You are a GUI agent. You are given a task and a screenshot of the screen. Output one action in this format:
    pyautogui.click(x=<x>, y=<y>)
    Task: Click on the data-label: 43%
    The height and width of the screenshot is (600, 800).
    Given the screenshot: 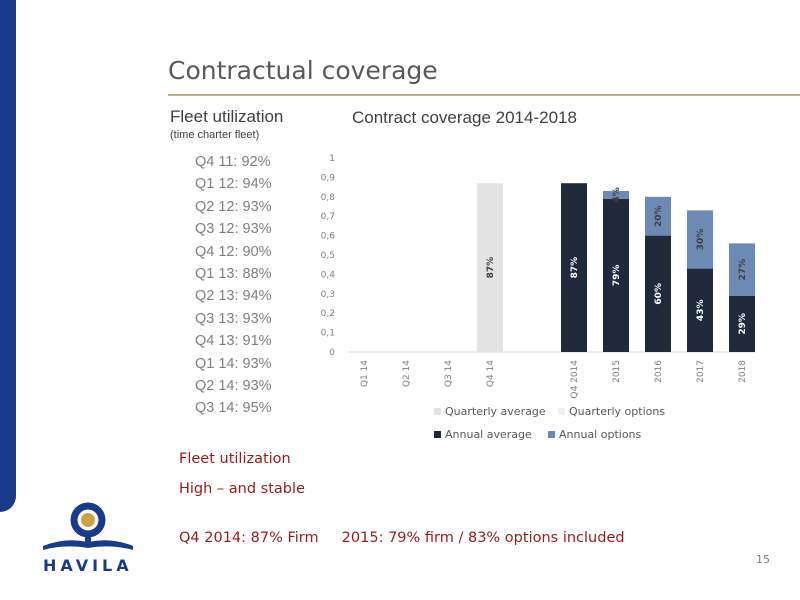 What is the action you would take?
    pyautogui.click(x=701, y=311)
    